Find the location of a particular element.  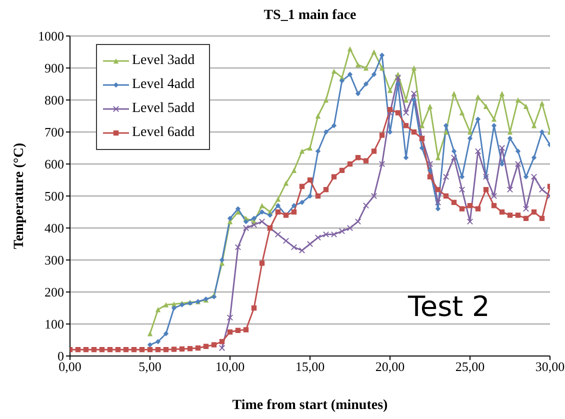

y-tick-label: 600 is located at coordinates (54, 164).